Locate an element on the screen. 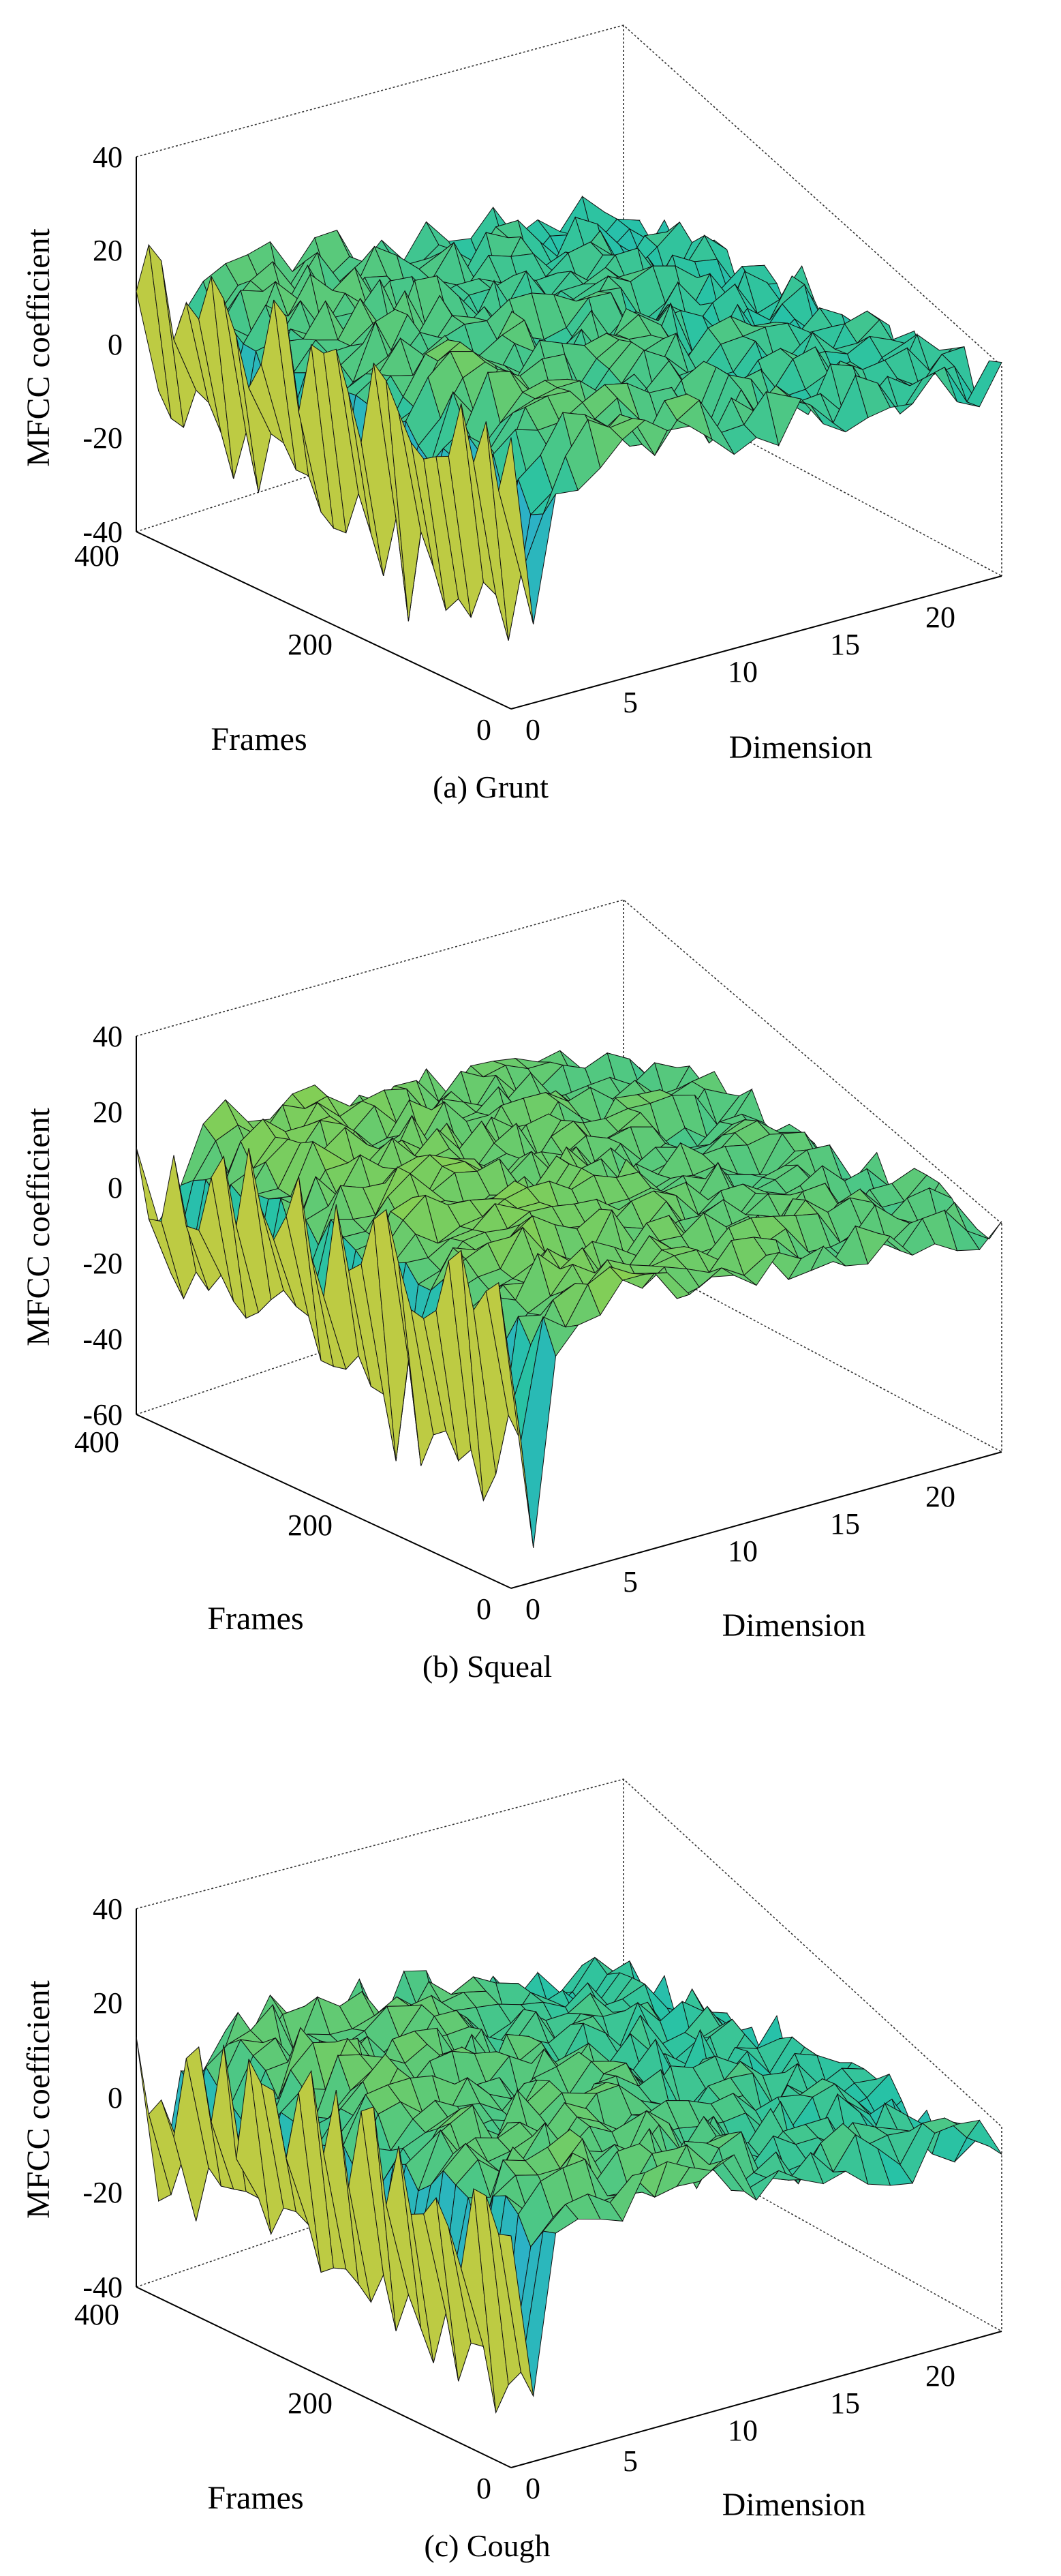 The height and width of the screenshot is (2576, 1061). panel-caption: (a) Grunt is located at coordinates (491, 787).